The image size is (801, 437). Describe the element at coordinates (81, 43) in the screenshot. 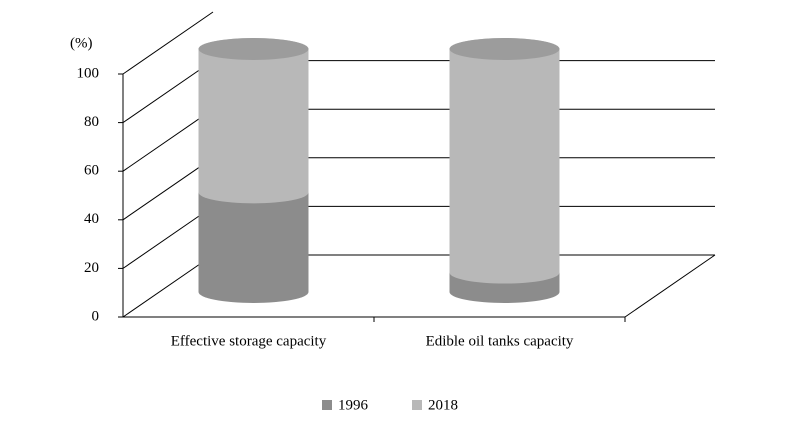

I see `y-axis-label: (%)` at that location.